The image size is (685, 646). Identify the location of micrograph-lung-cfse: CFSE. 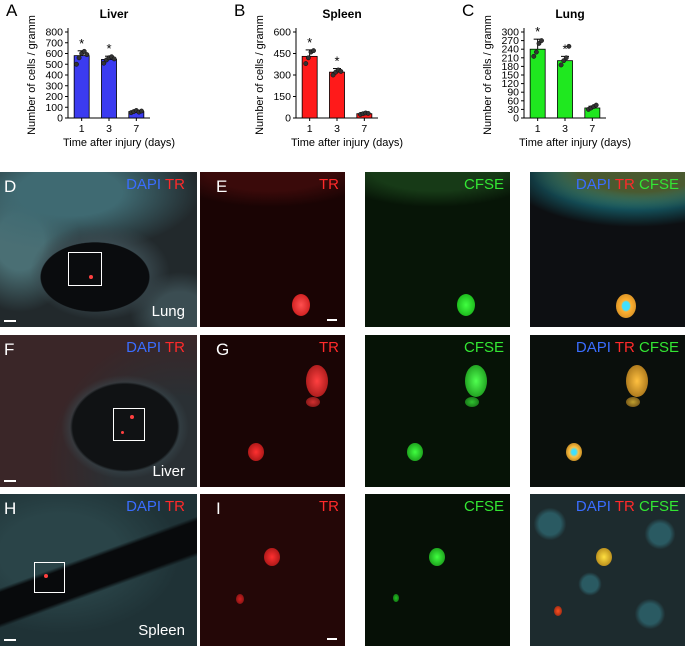
(437, 249).